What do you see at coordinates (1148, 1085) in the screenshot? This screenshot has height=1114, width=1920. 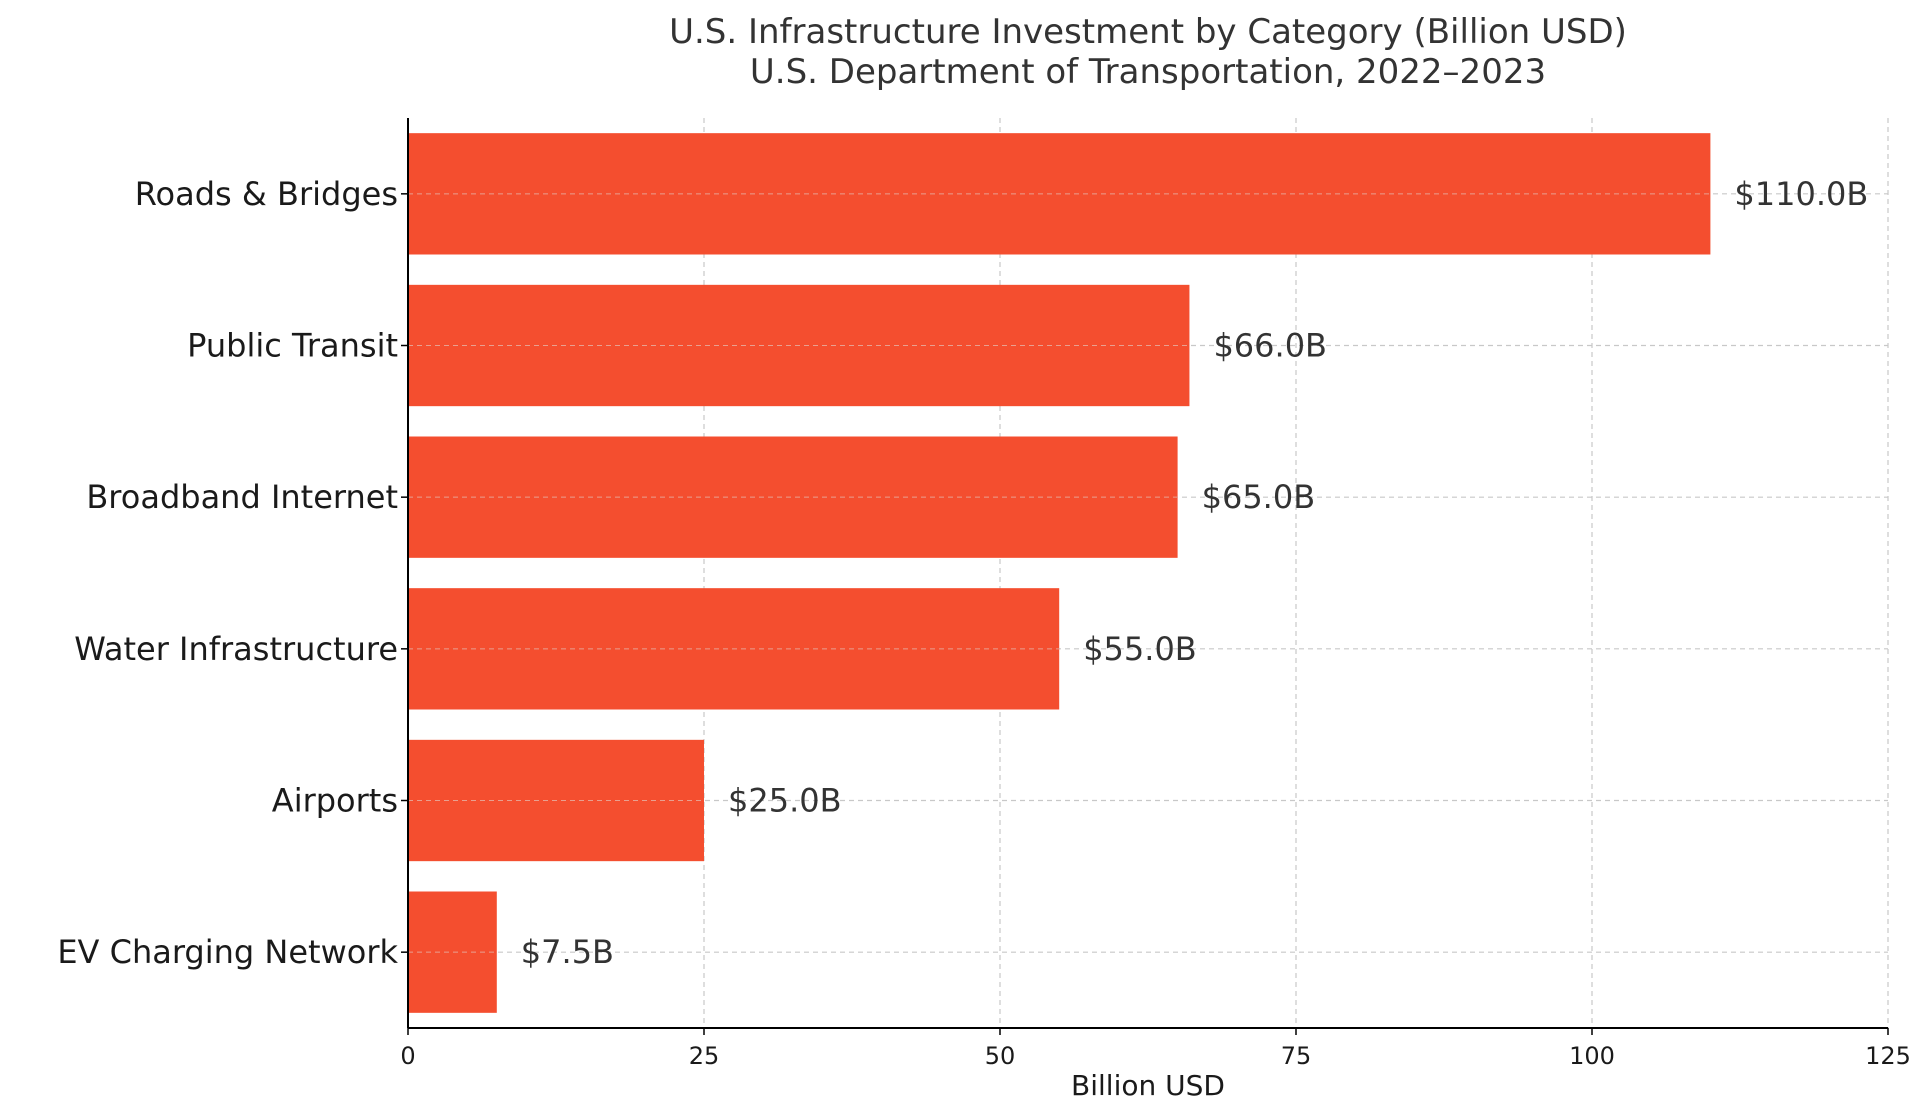 I see `x-axis-label: Billion USD` at bounding box center [1148, 1085].